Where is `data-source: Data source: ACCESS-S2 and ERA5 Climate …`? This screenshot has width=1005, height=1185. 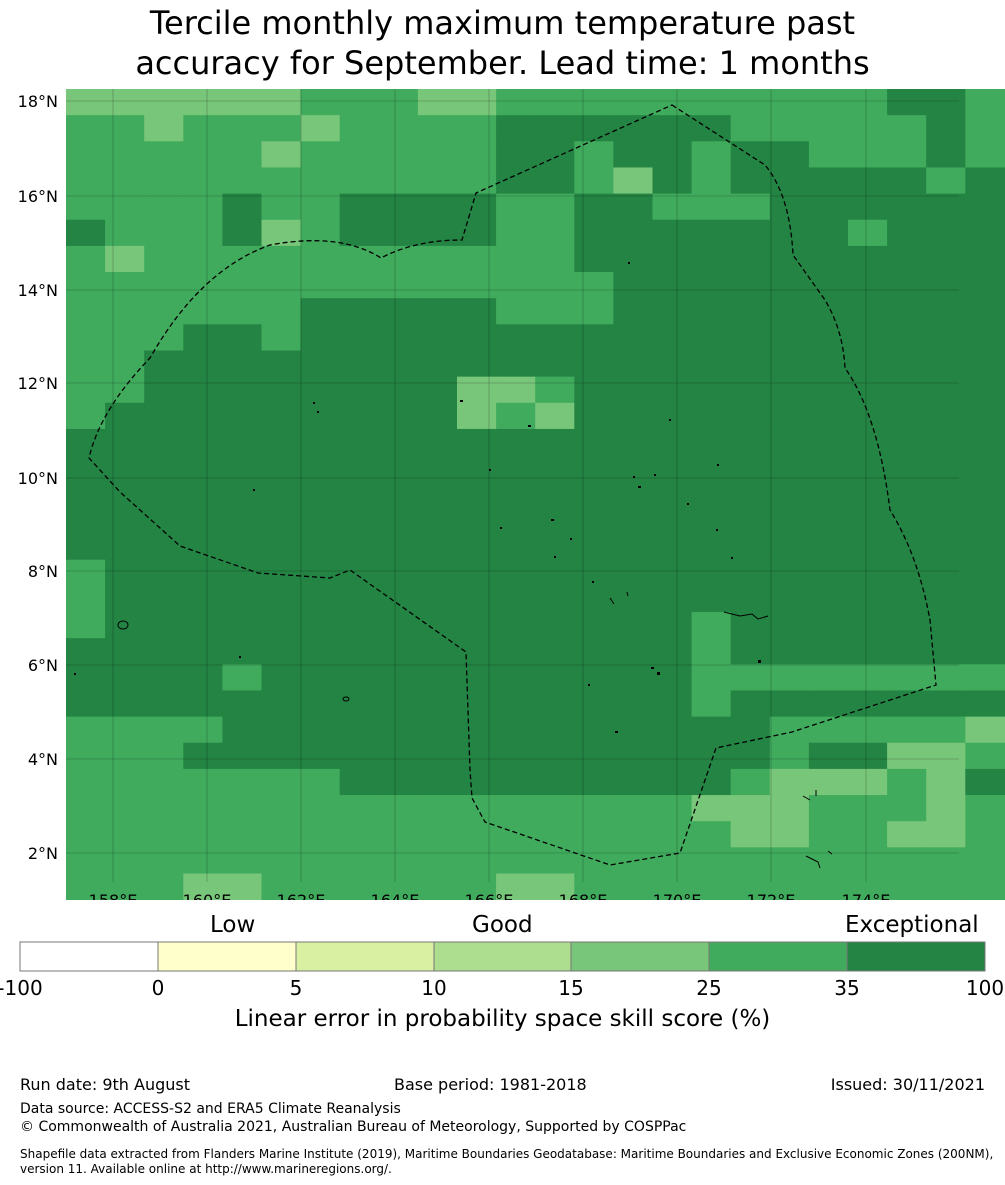 data-source: Data source: ACCESS-S2 and ERA5 Climate … is located at coordinates (210, 1109).